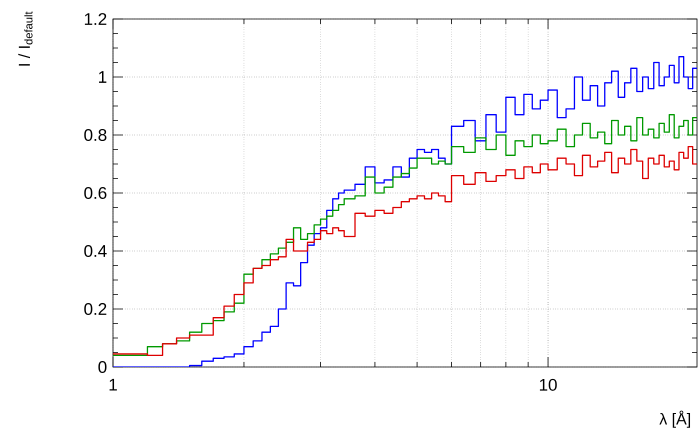 The height and width of the screenshot is (432, 699). I want to click on y-tick-label: 1.2, so click(95, 19).